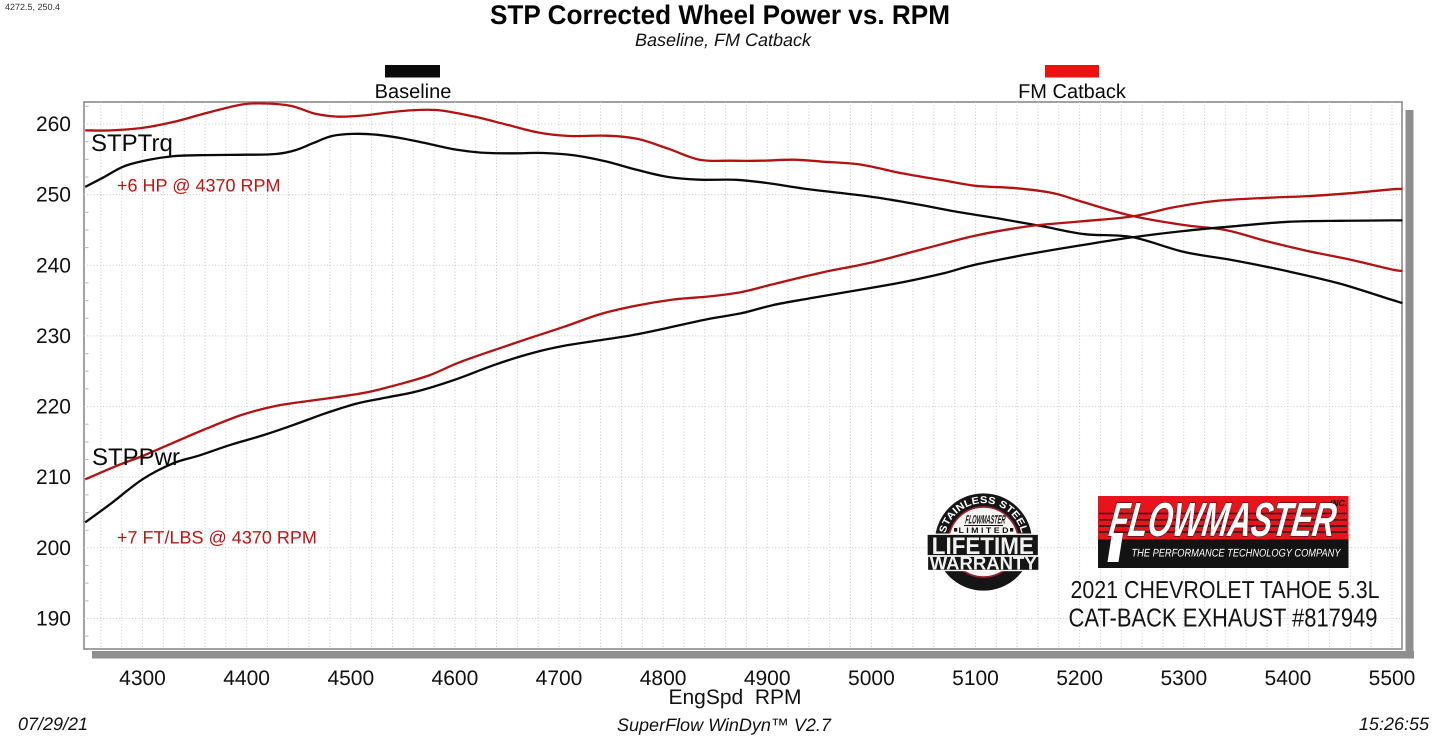 This screenshot has height=743, width=1445. What do you see at coordinates (1392, 678) in the screenshot?
I see `svg-text: 5500` at bounding box center [1392, 678].